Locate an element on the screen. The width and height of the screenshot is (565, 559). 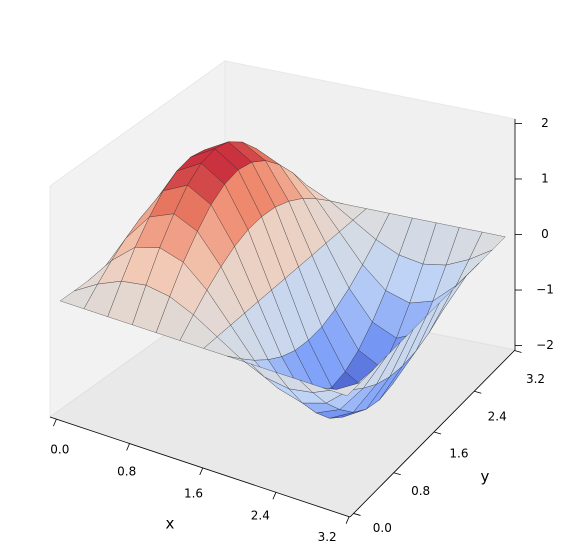
x-tick-label: 0.8 is located at coordinates (126, 471).